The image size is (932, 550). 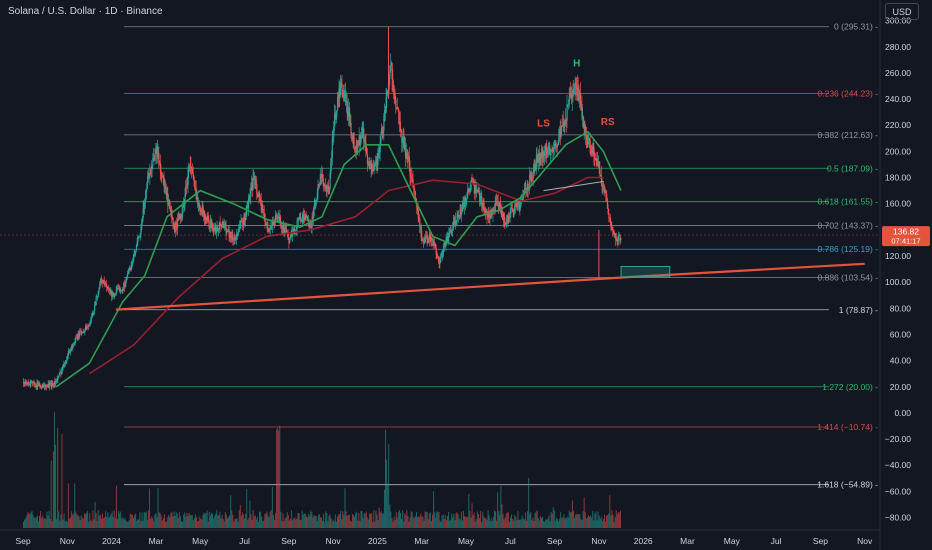 I want to click on support-trendline, so click(x=490, y=286).